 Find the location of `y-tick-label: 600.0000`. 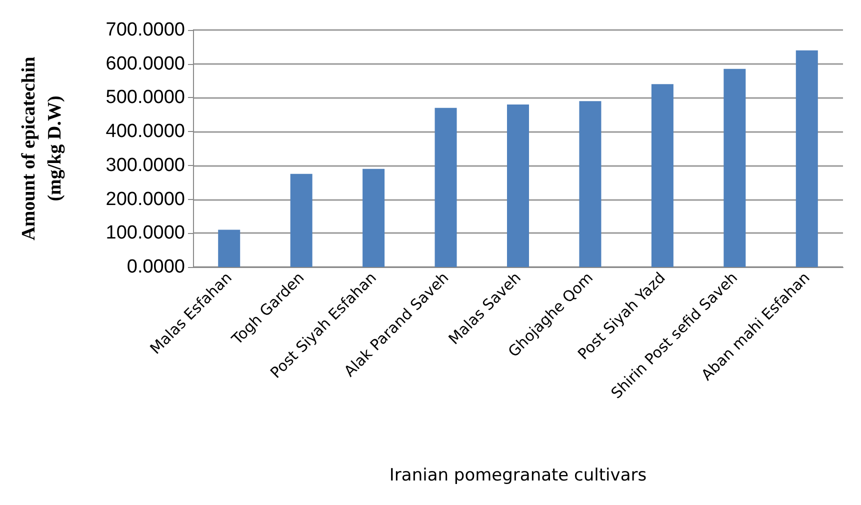

y-tick-label: 600.0000 is located at coordinates (145, 63).